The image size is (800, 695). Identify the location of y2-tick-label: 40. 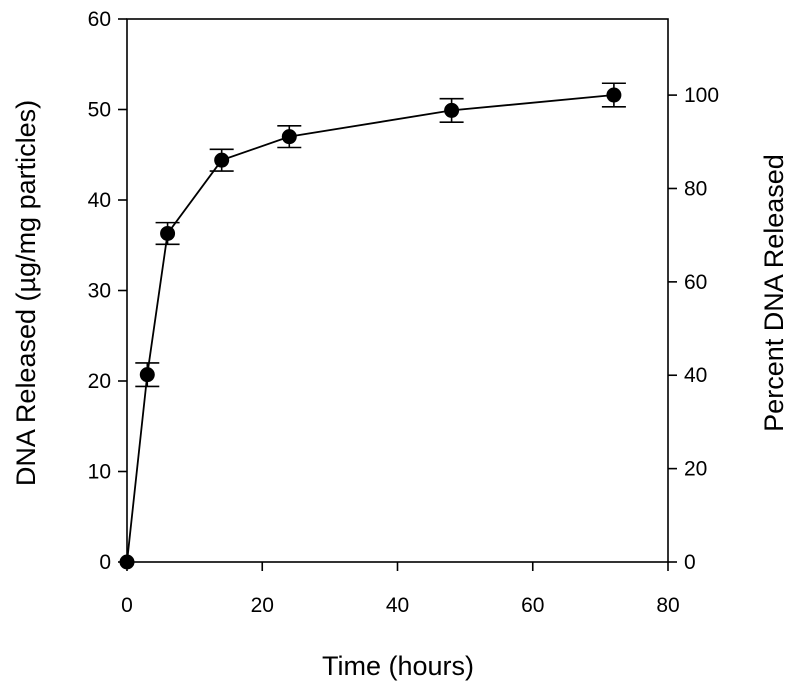
(695, 375).